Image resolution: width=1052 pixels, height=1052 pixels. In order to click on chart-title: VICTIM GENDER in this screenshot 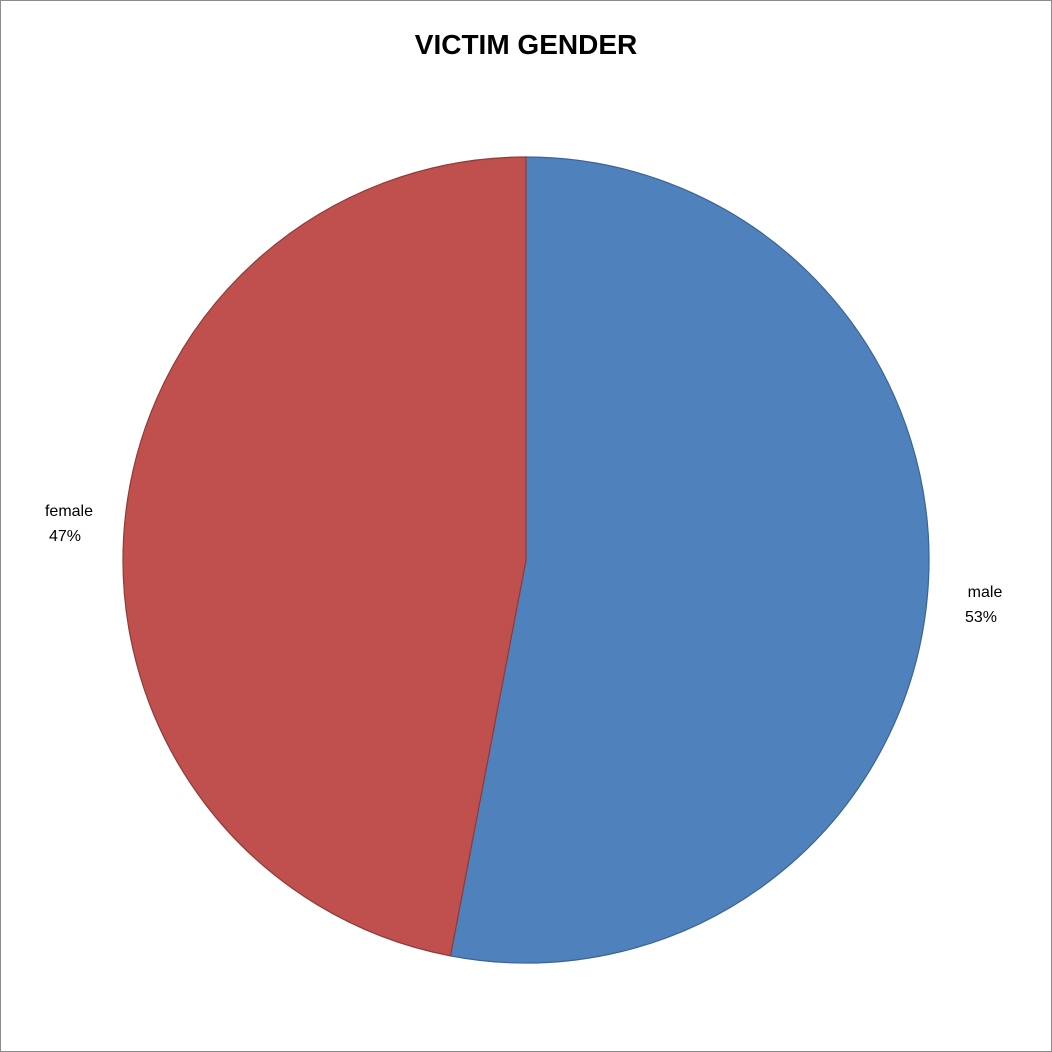, I will do `click(526, 44)`.